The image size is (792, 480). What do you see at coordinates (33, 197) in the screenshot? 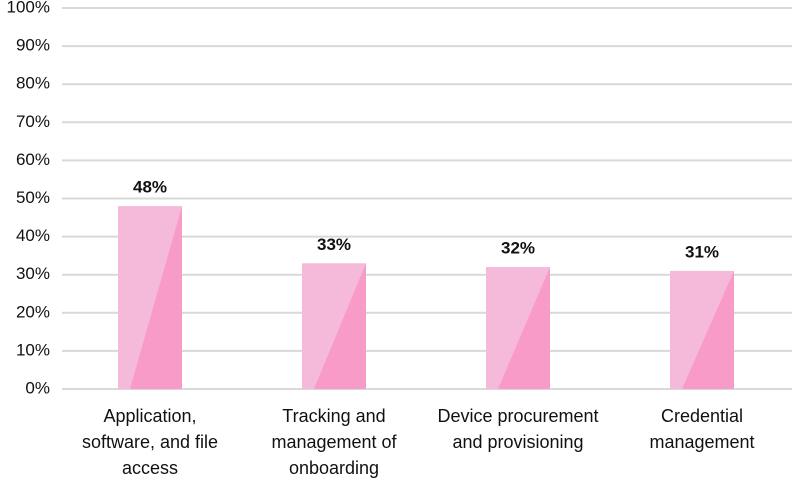
I see `y-tick-label: 50%` at bounding box center [33, 197].